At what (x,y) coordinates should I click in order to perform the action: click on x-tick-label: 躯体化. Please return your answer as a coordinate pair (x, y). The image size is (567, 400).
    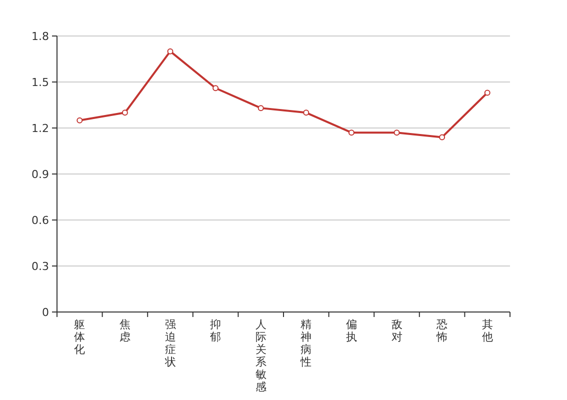
    Looking at the image, I should click on (80, 337).